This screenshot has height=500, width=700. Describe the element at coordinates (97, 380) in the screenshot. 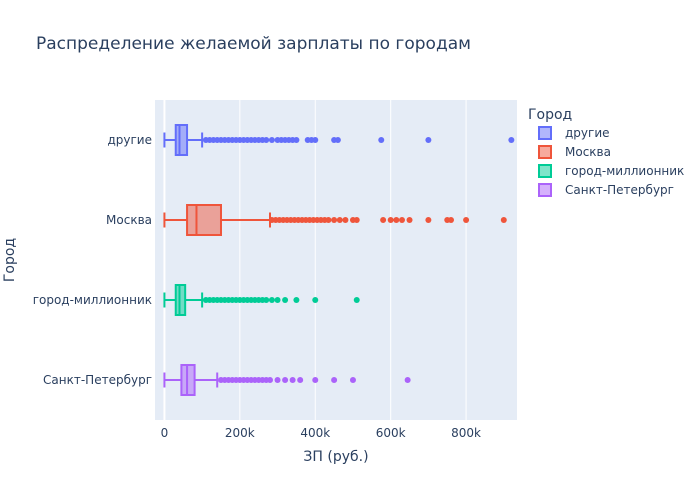

I see `y-tick-label: Санкт-Петербург` at that location.